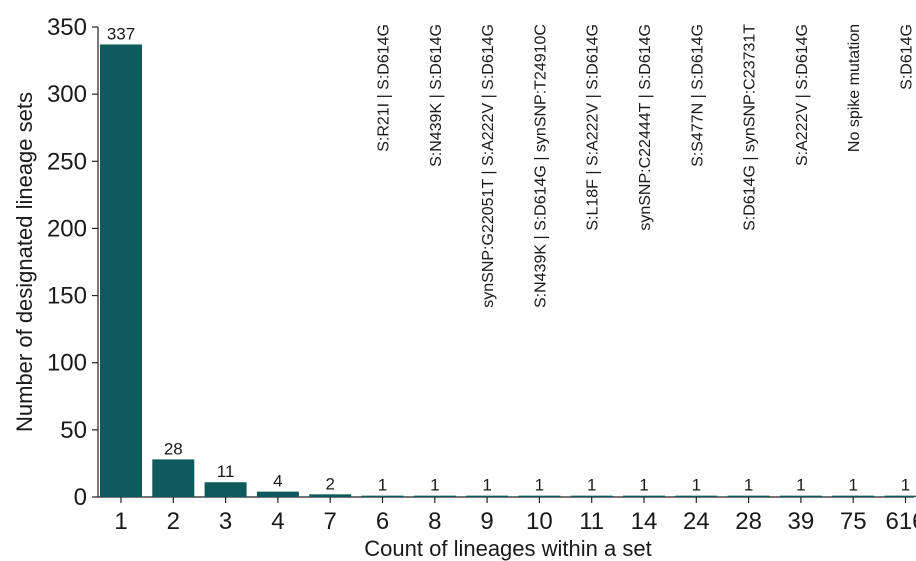 The width and height of the screenshot is (916, 561). I want to click on x-tick-label: 4, so click(277, 521).